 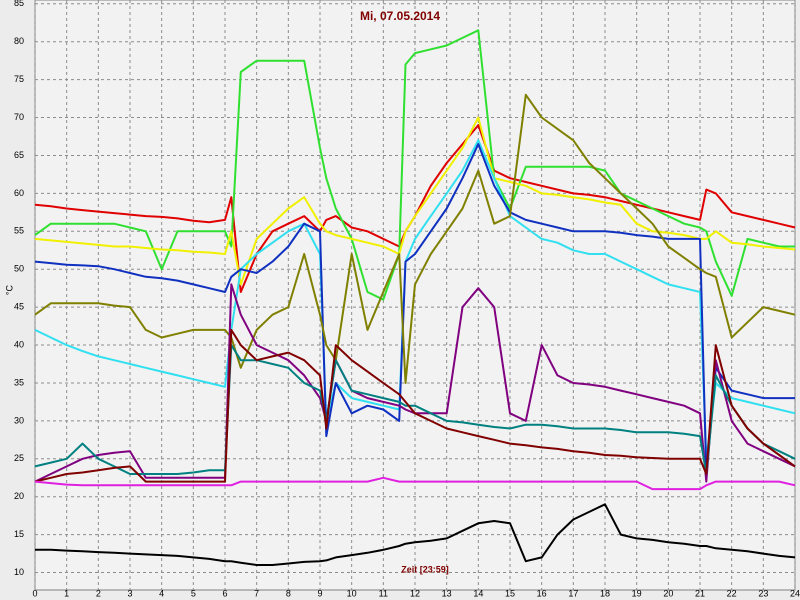 What do you see at coordinates (637, 593) in the screenshot?
I see `x-tick-label: 19` at bounding box center [637, 593].